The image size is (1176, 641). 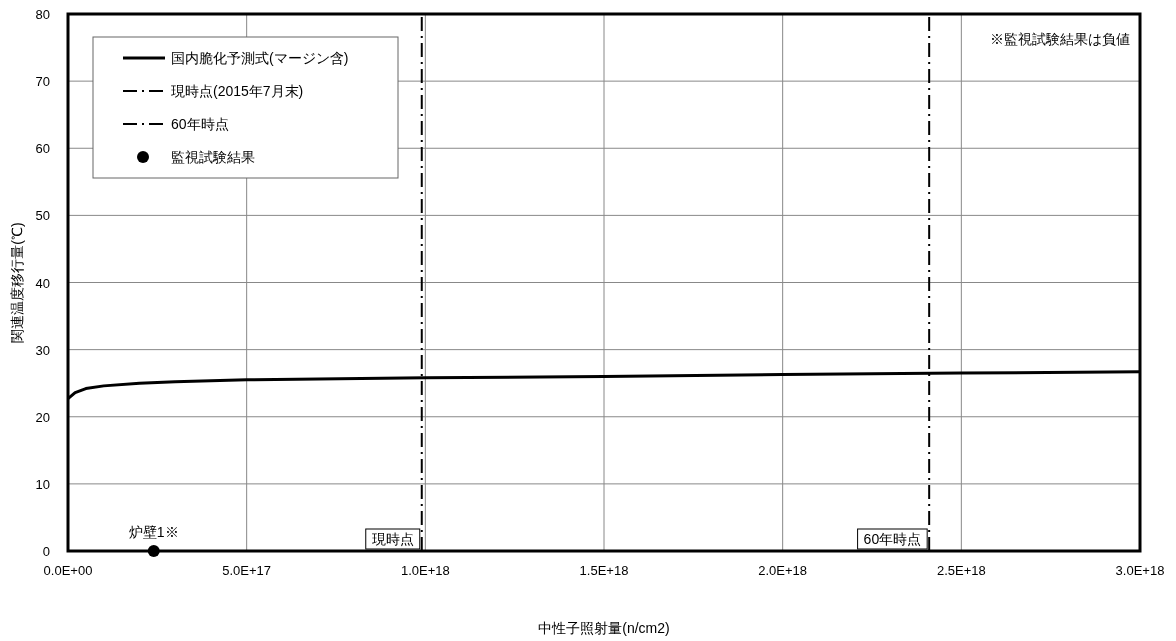 I want to click on x-tick-label: 5.0E+17, so click(x=247, y=570).